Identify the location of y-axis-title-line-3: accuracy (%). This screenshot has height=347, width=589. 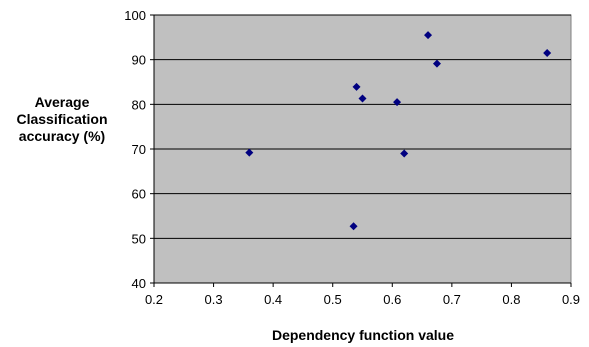
(62, 136).